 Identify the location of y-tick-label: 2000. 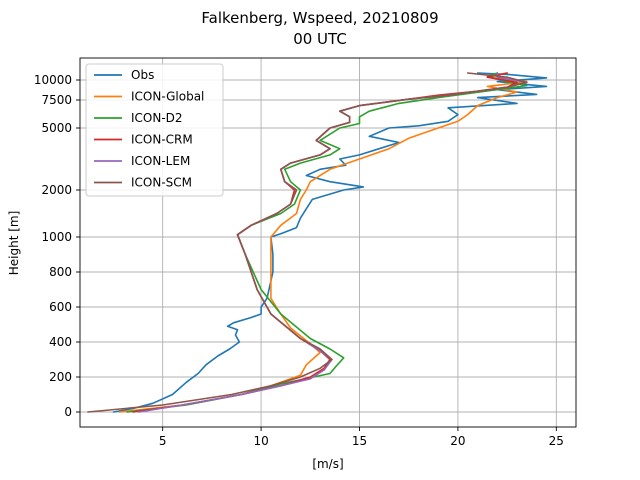
(56, 190).